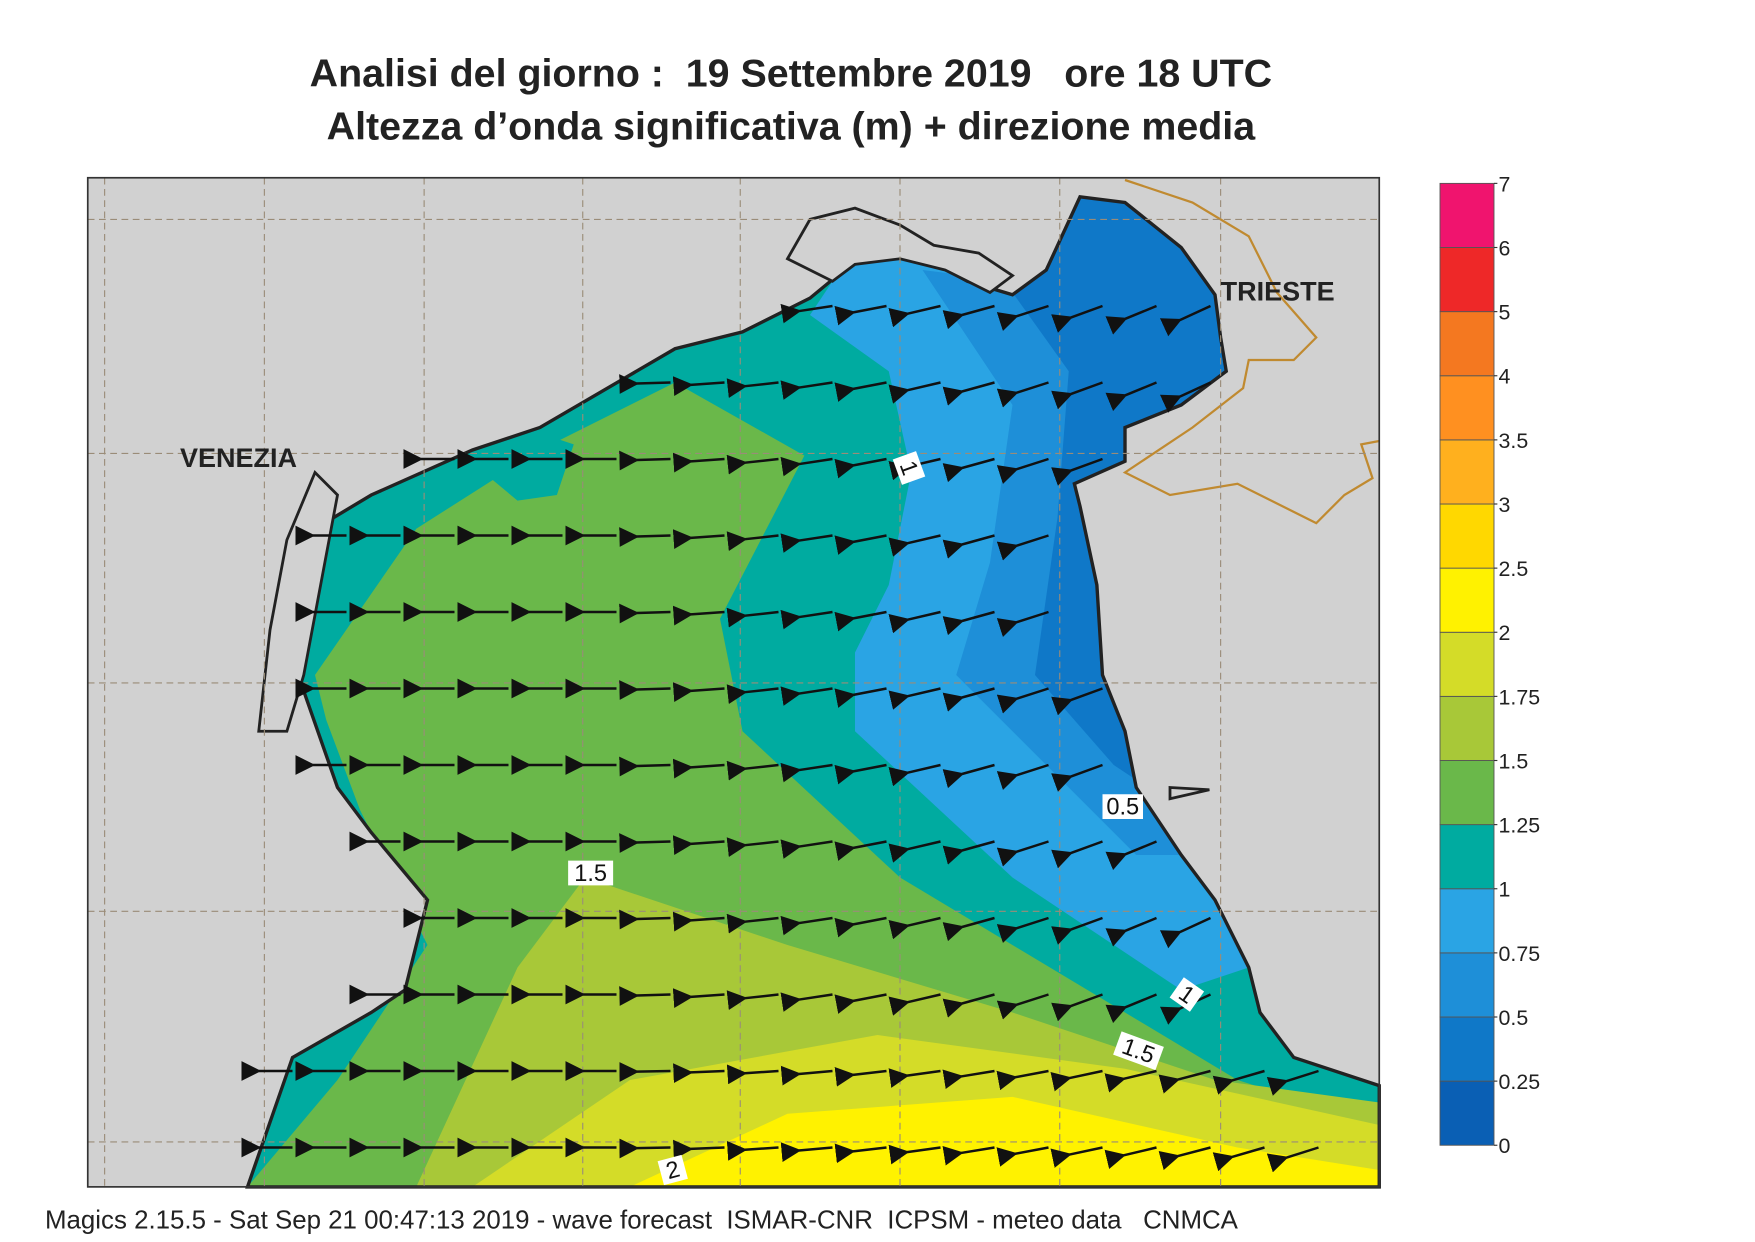  What do you see at coordinates (1505, 1146) in the screenshot?
I see `colorbar-label: 0` at bounding box center [1505, 1146].